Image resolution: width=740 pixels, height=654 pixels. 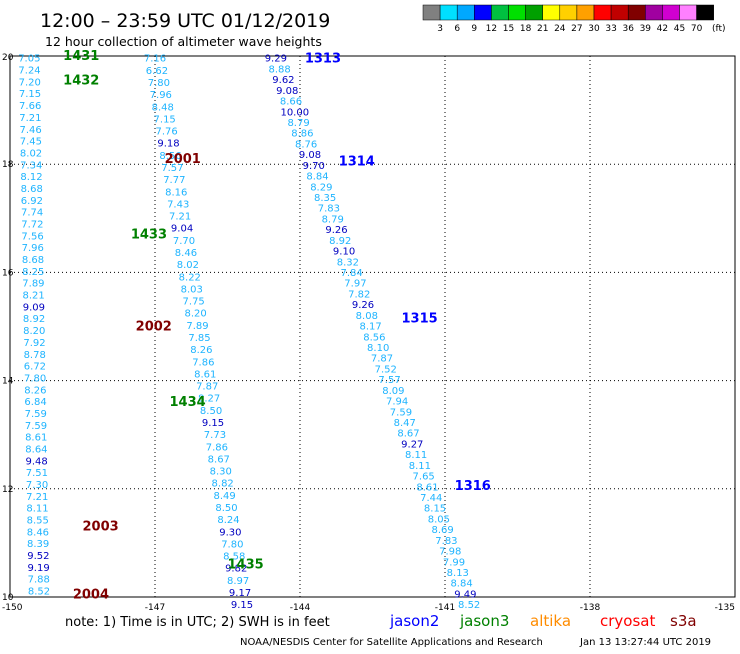 What do you see at coordinates (461, 584) in the screenshot?
I see `swh-value: 8.84` at bounding box center [461, 584].